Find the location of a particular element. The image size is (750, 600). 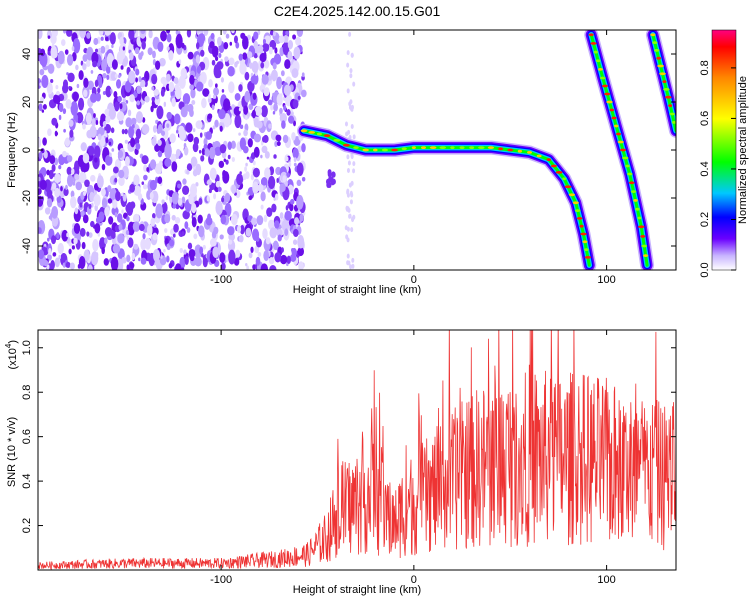

snr-x-axis-label: Height of straight line (km) is located at coordinates (357, 590).